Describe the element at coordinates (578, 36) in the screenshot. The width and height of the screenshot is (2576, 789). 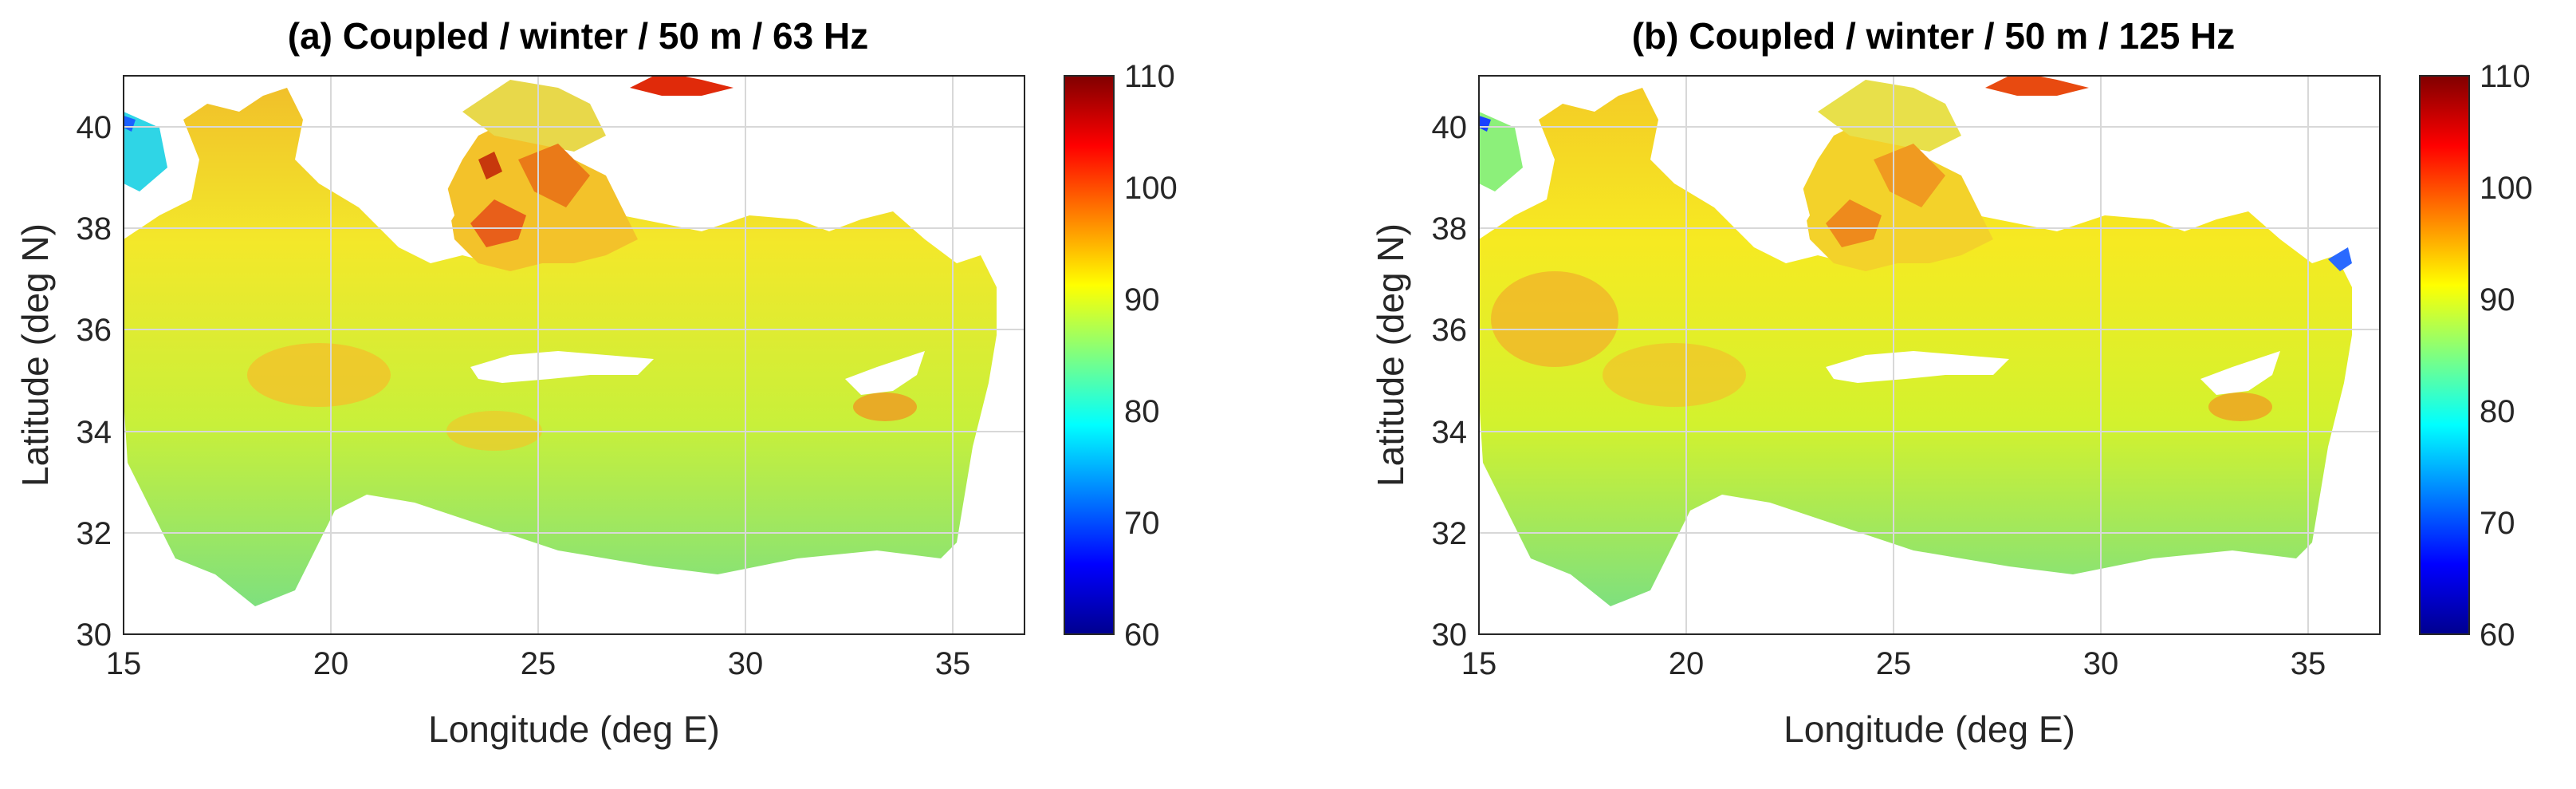
I see `panel-title: (a) Coupled / winter / 50 m / 63 Hz` at that location.